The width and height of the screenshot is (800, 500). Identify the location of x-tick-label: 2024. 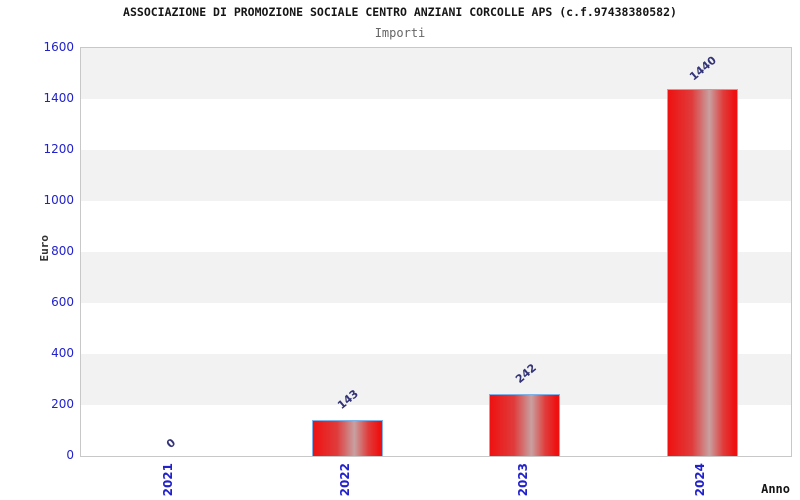
(700, 480).